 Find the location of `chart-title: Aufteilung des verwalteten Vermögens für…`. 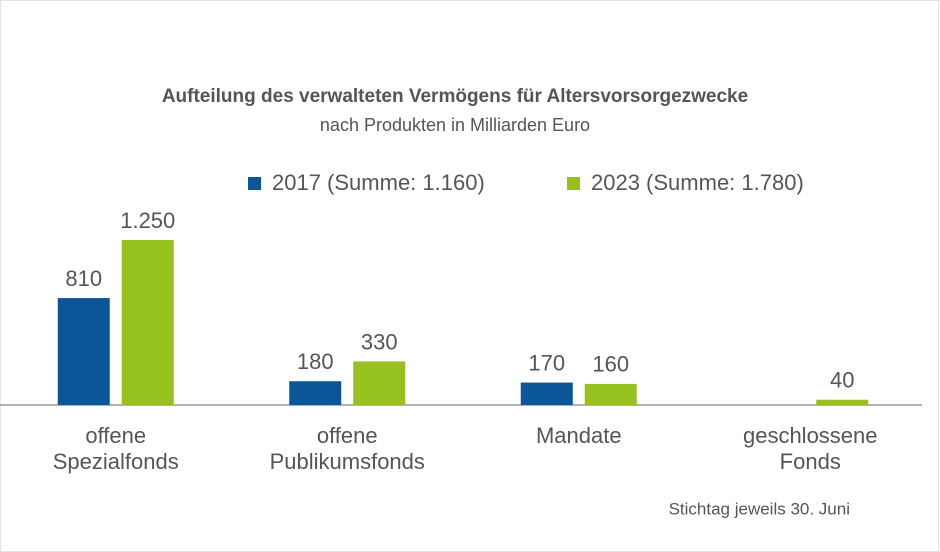

chart-title: Aufteilung des verwalteten Vermögens für… is located at coordinates (455, 96).